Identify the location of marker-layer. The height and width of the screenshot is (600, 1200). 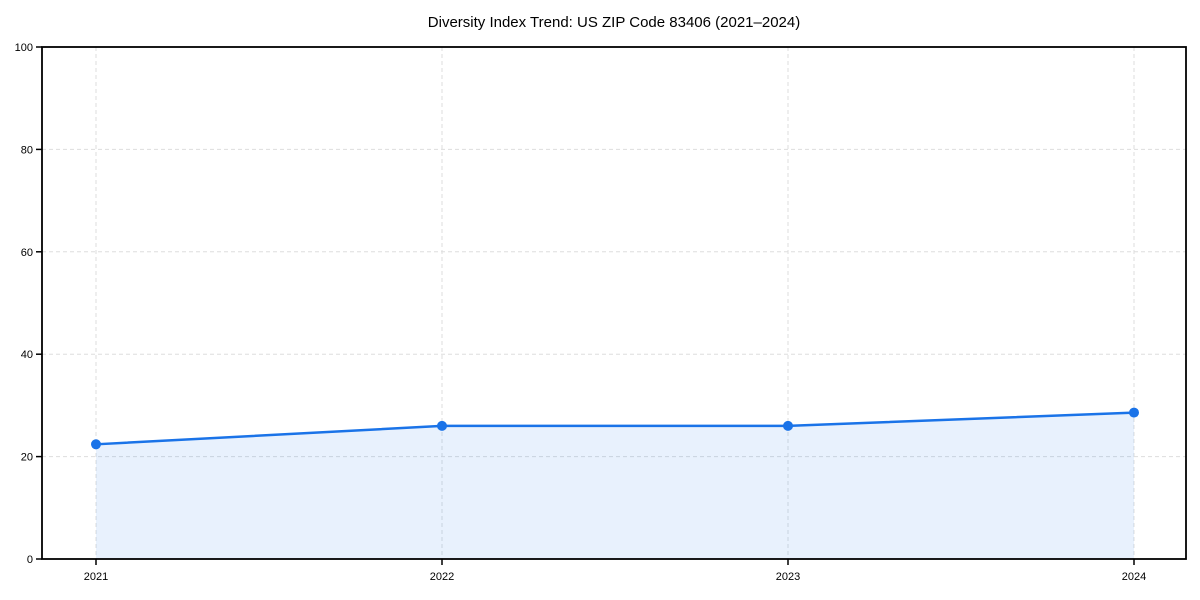
(615, 428).